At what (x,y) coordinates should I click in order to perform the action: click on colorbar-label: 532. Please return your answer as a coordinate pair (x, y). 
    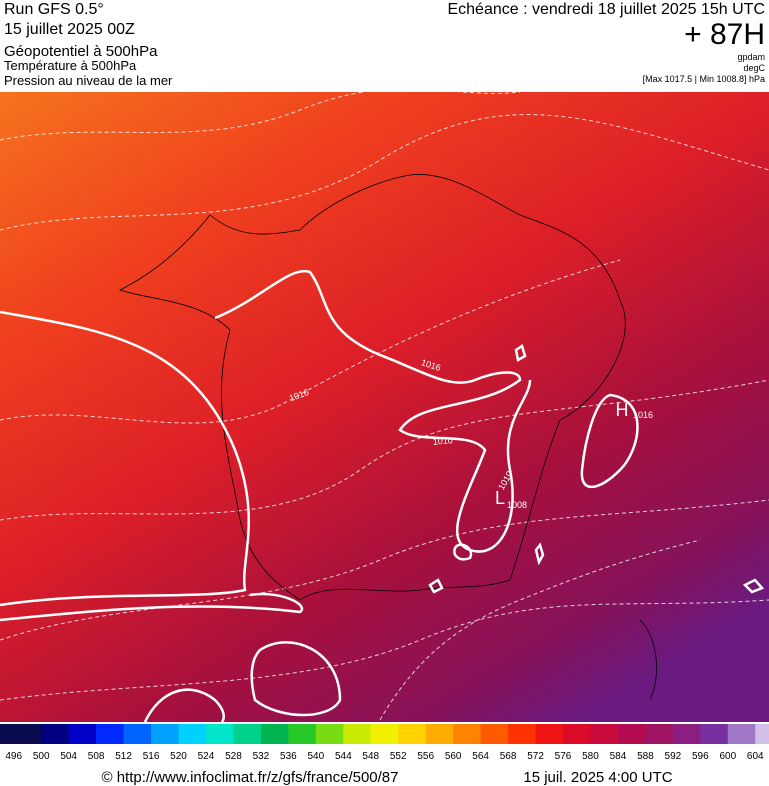
    Looking at the image, I should click on (261, 756).